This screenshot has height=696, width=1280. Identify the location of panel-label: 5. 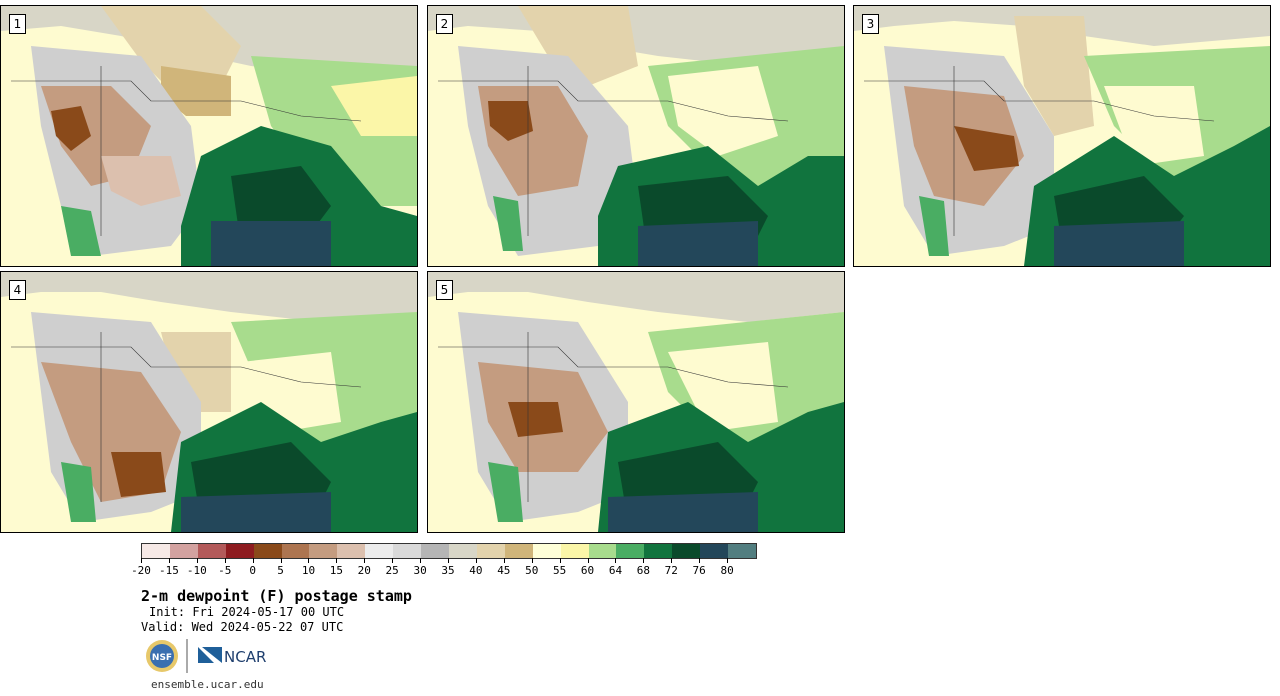
(444, 290).